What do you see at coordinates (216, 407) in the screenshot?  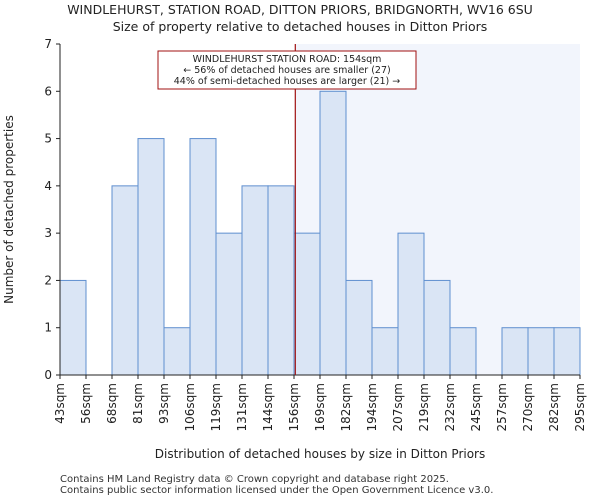 I see `x-tick-label: 119sqm` at bounding box center [216, 407].